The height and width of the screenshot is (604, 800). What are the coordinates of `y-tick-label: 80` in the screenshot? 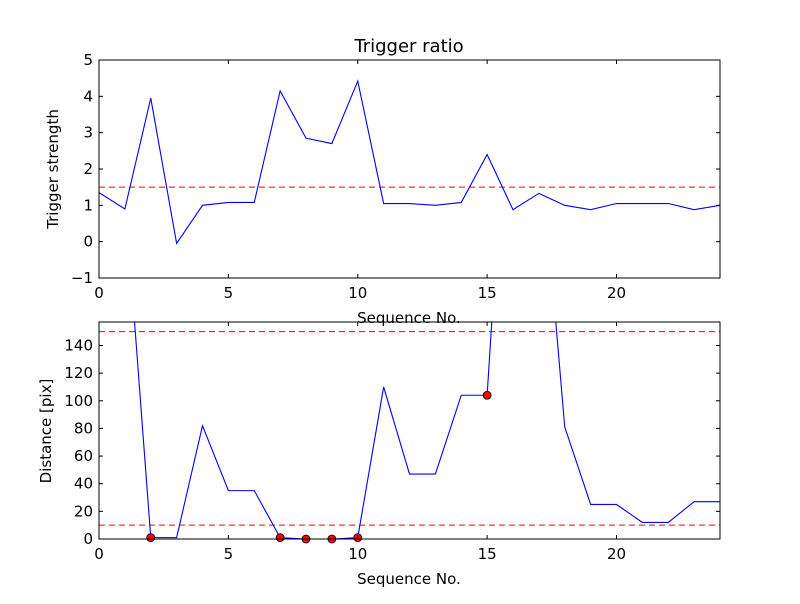 It's located at (83, 428).